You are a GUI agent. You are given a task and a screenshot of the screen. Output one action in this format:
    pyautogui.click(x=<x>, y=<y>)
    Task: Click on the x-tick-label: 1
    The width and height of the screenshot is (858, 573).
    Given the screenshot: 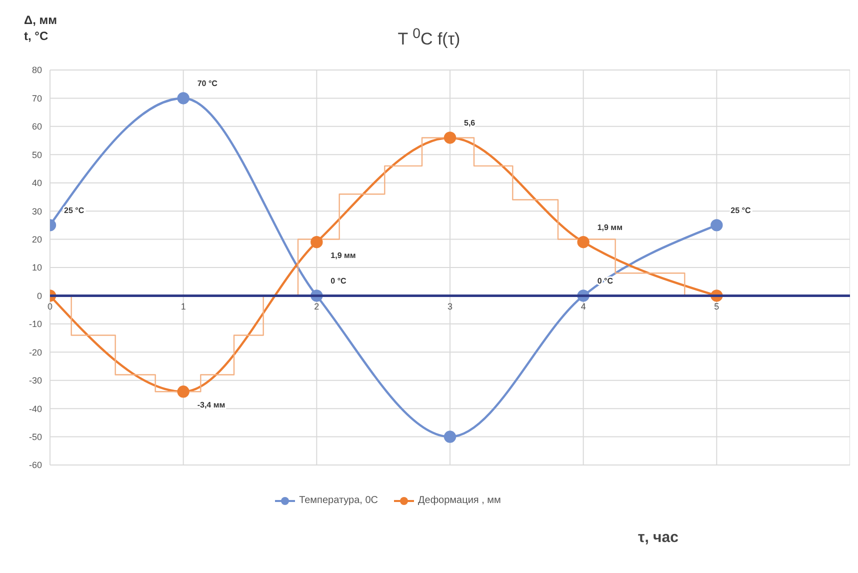 What is the action you would take?
    pyautogui.click(x=183, y=307)
    